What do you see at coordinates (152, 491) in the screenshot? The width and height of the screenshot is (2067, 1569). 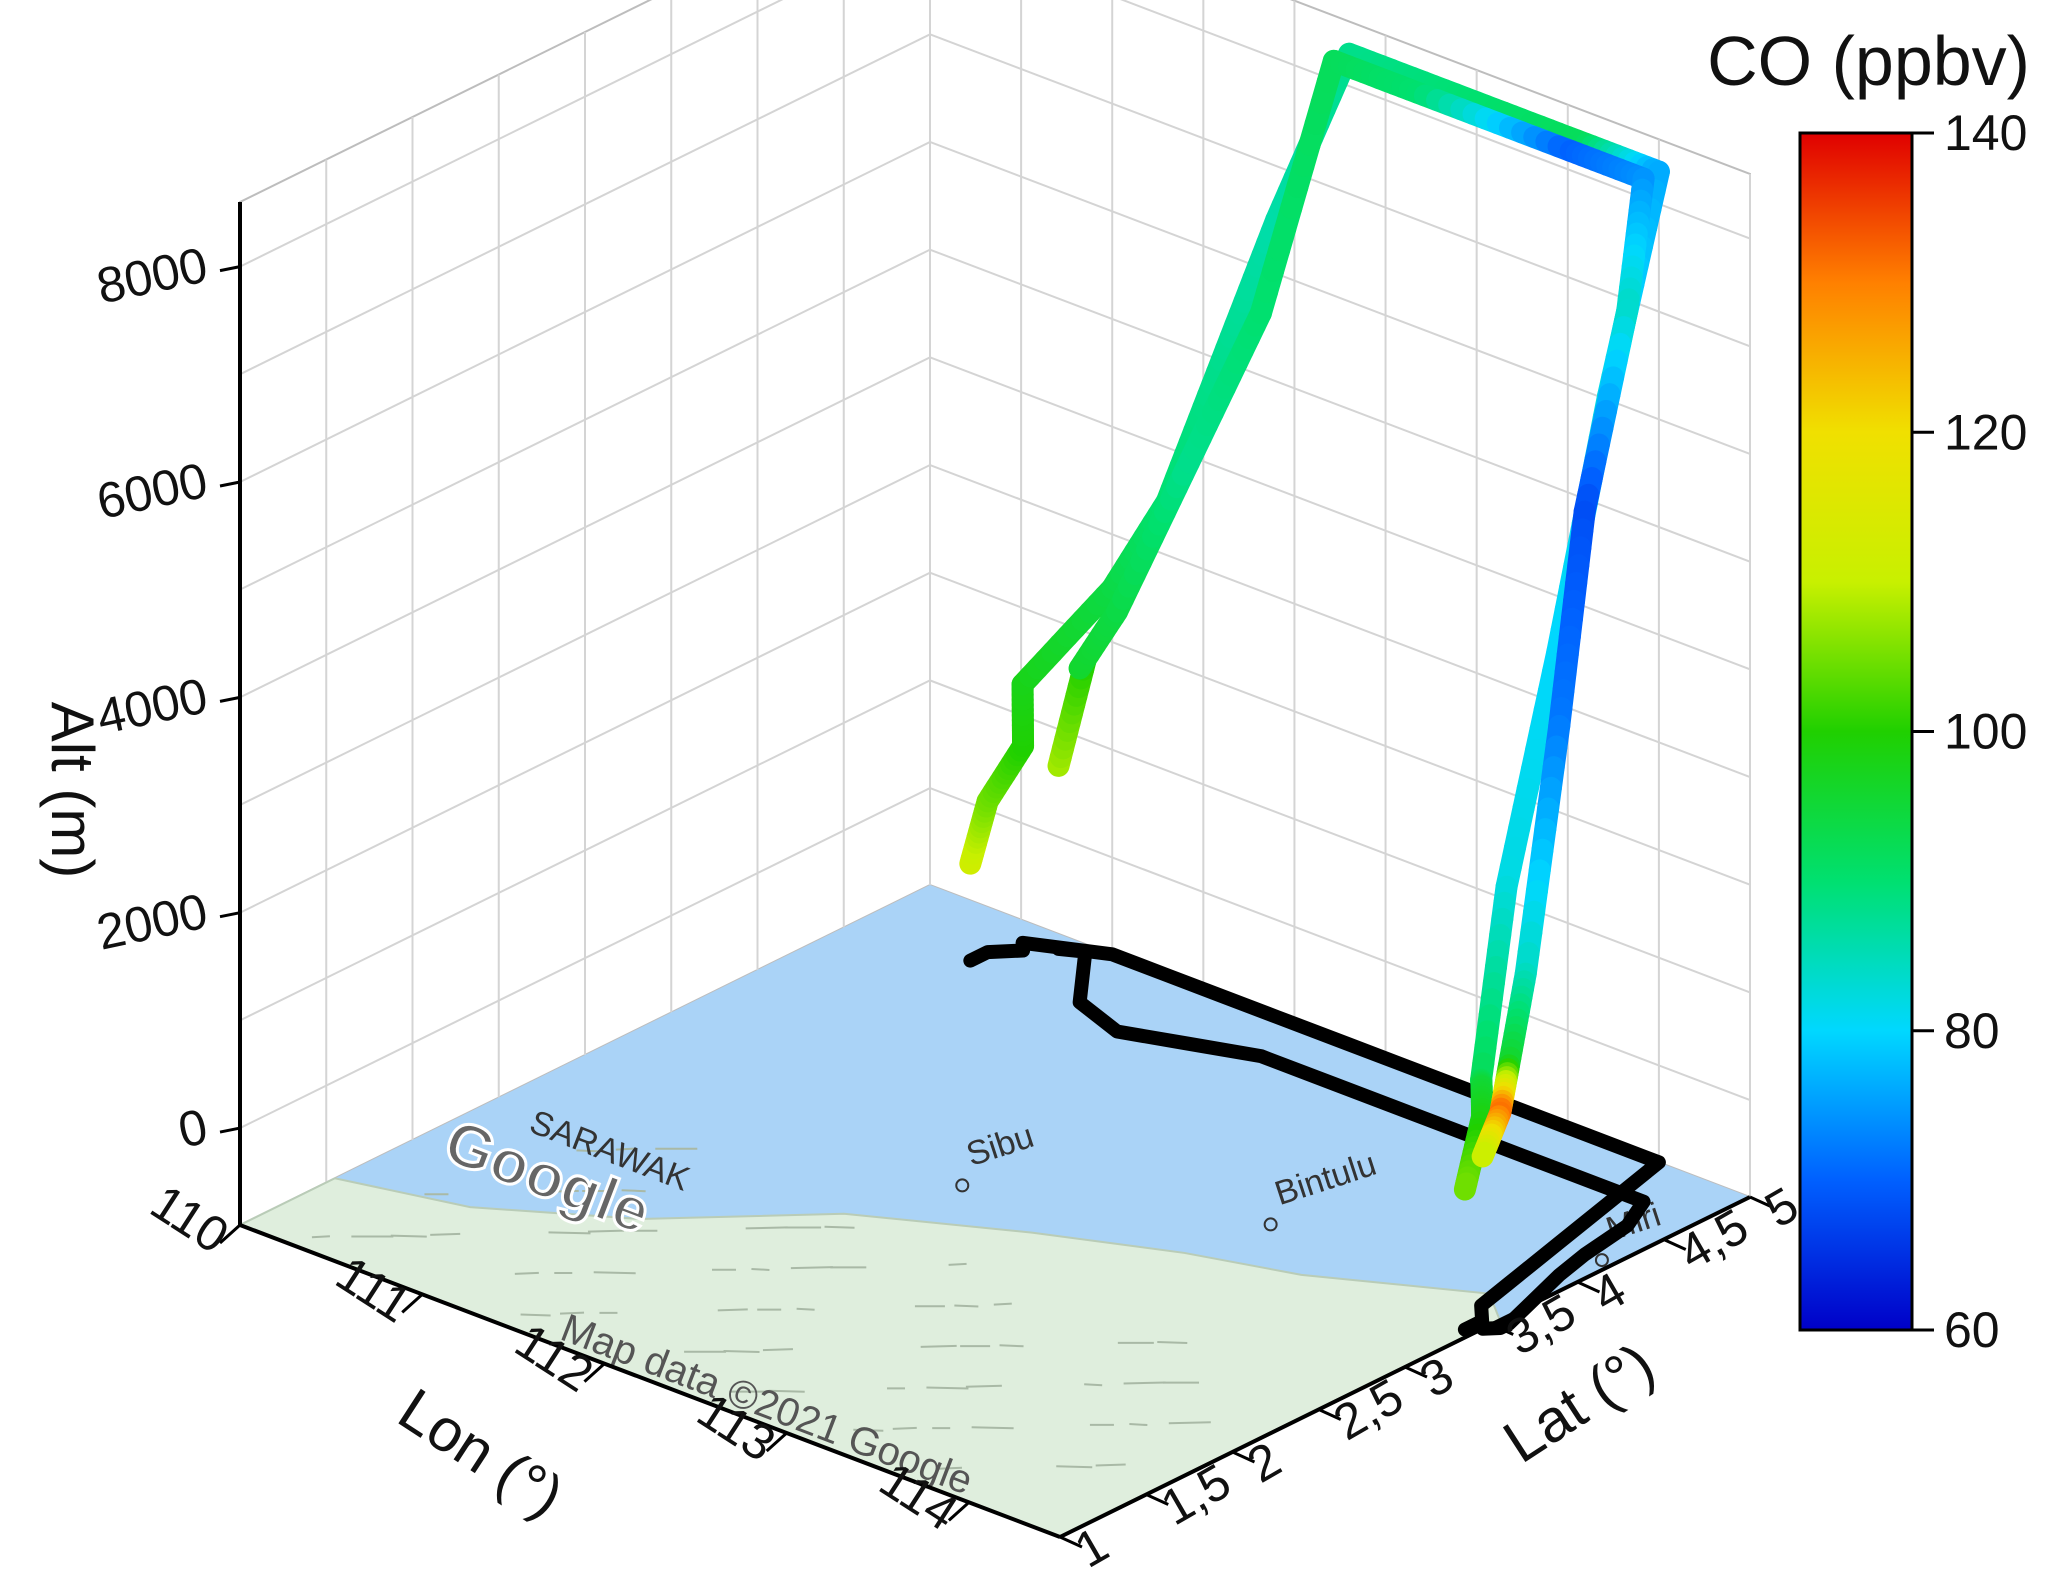 I see `z-tick-label: 6000` at bounding box center [152, 491].